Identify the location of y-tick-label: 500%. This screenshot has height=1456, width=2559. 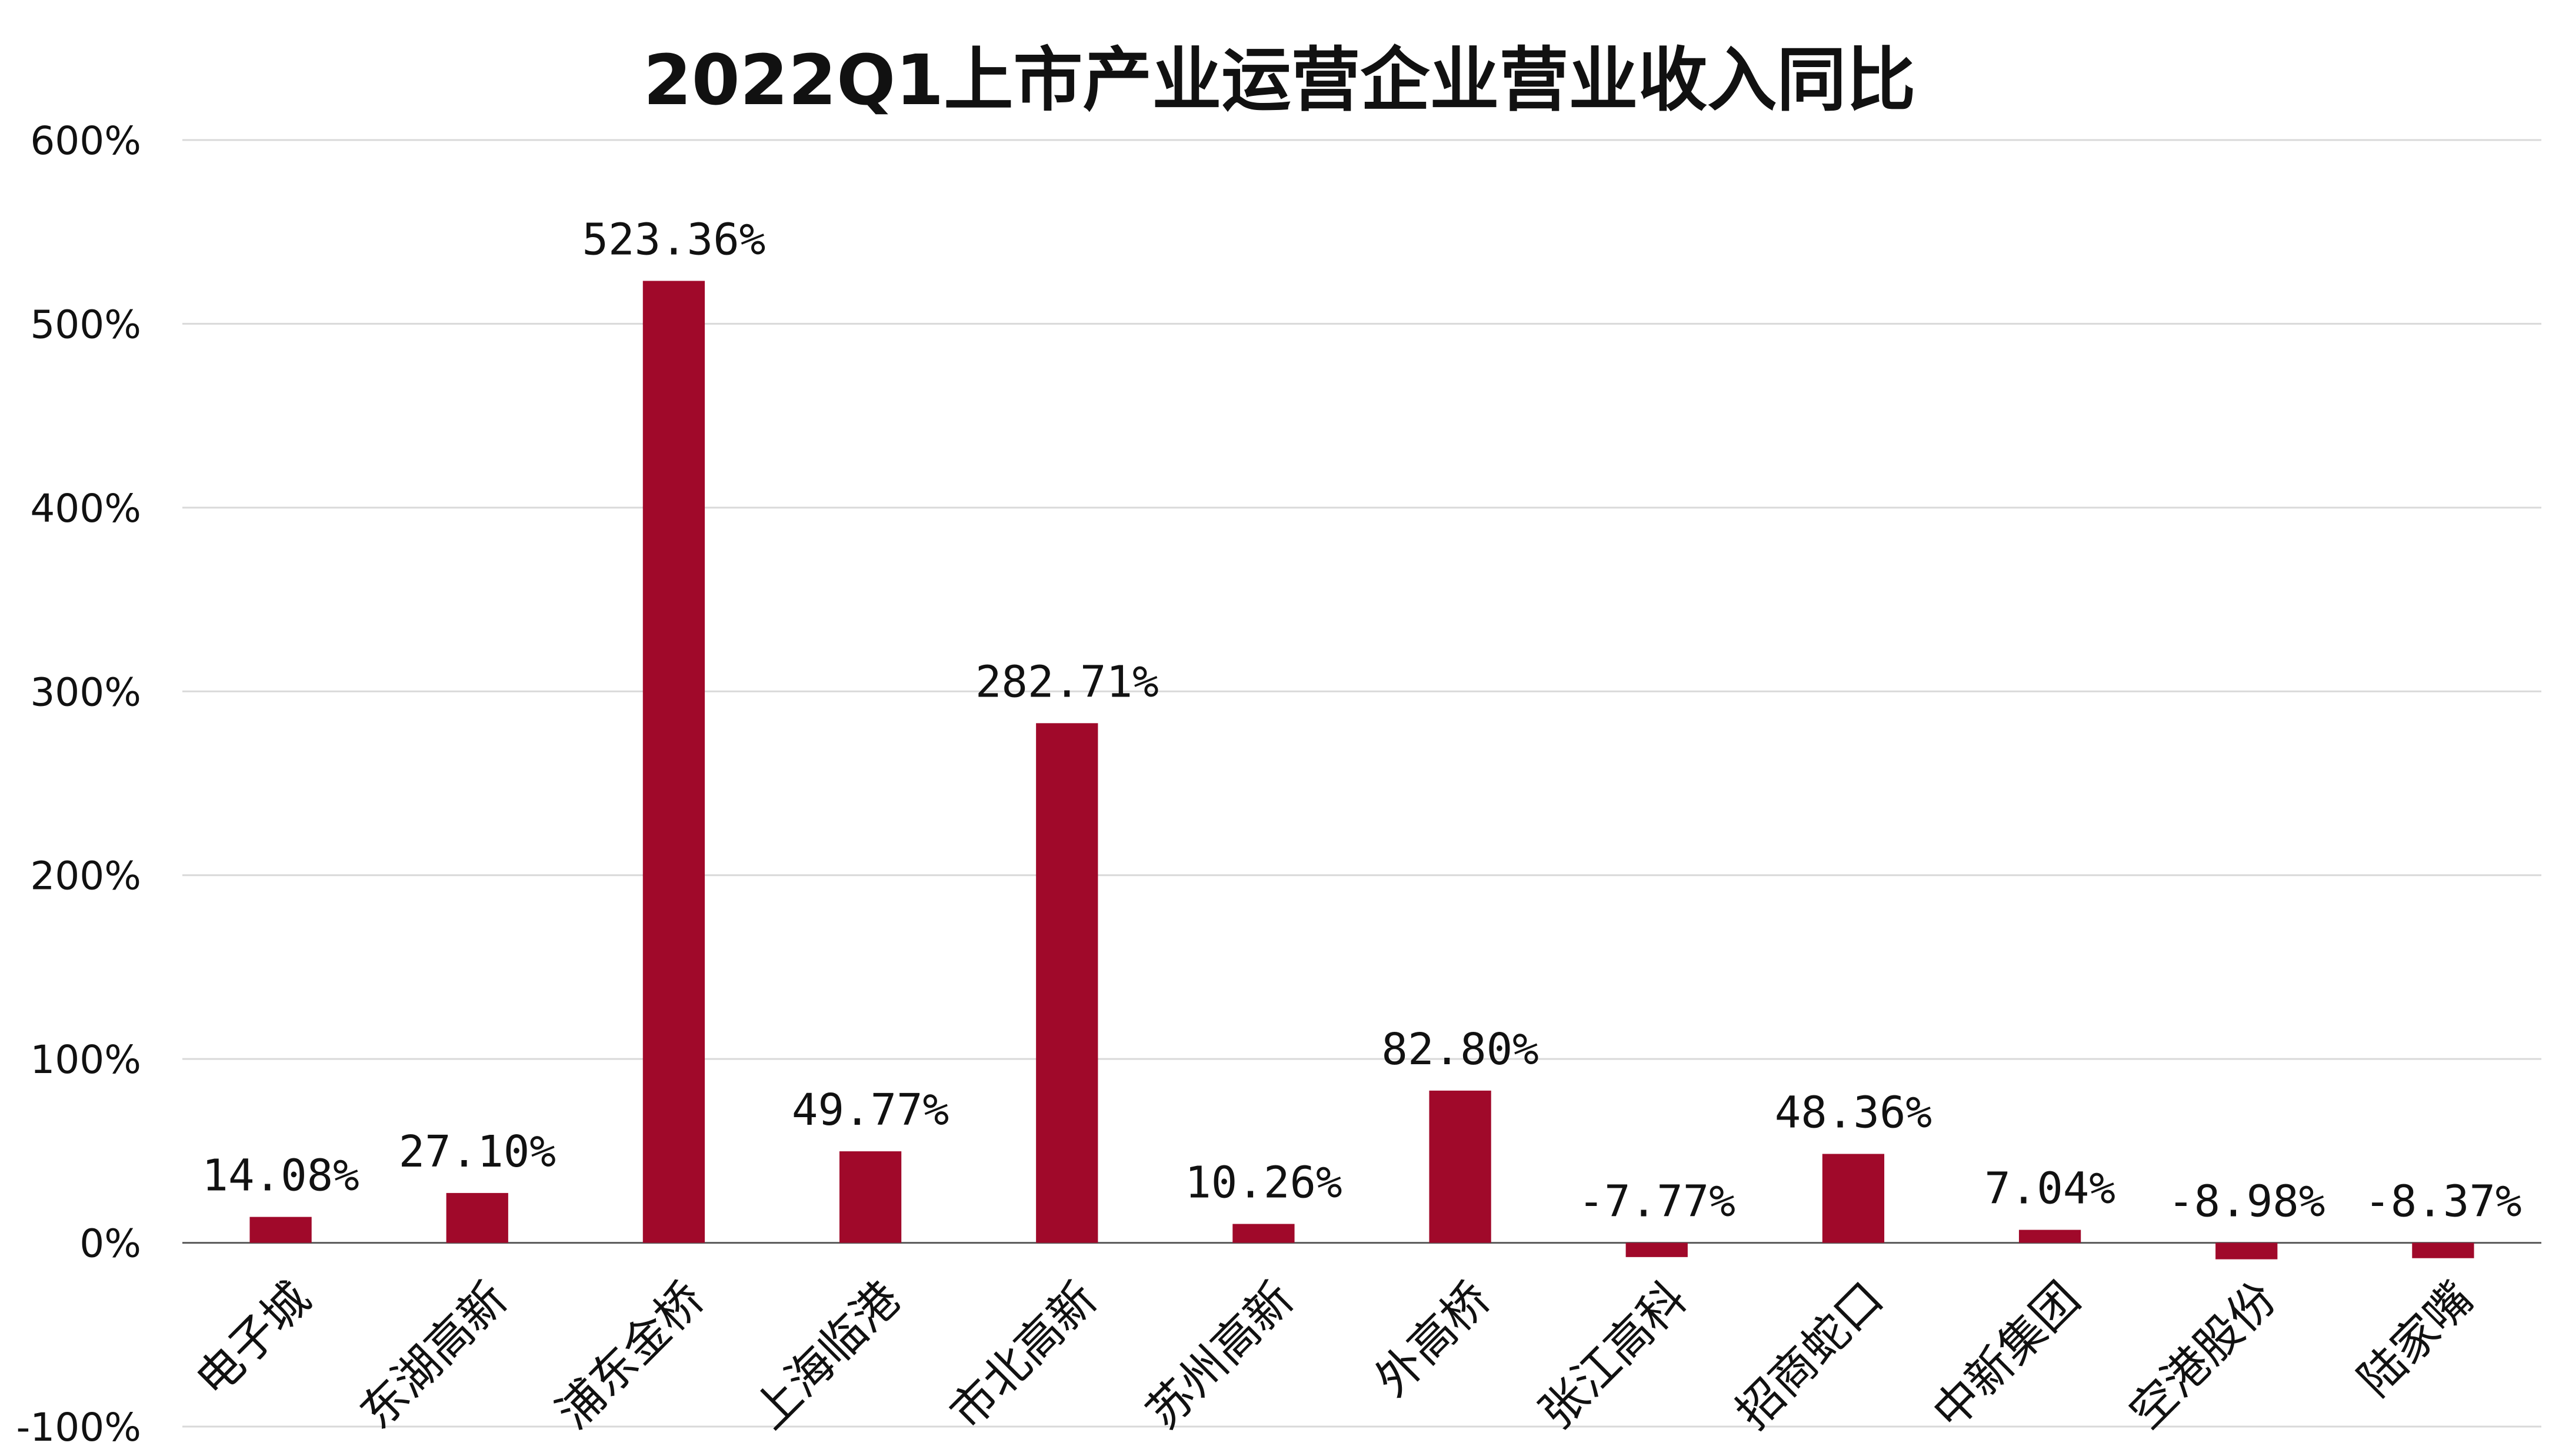
(85, 324).